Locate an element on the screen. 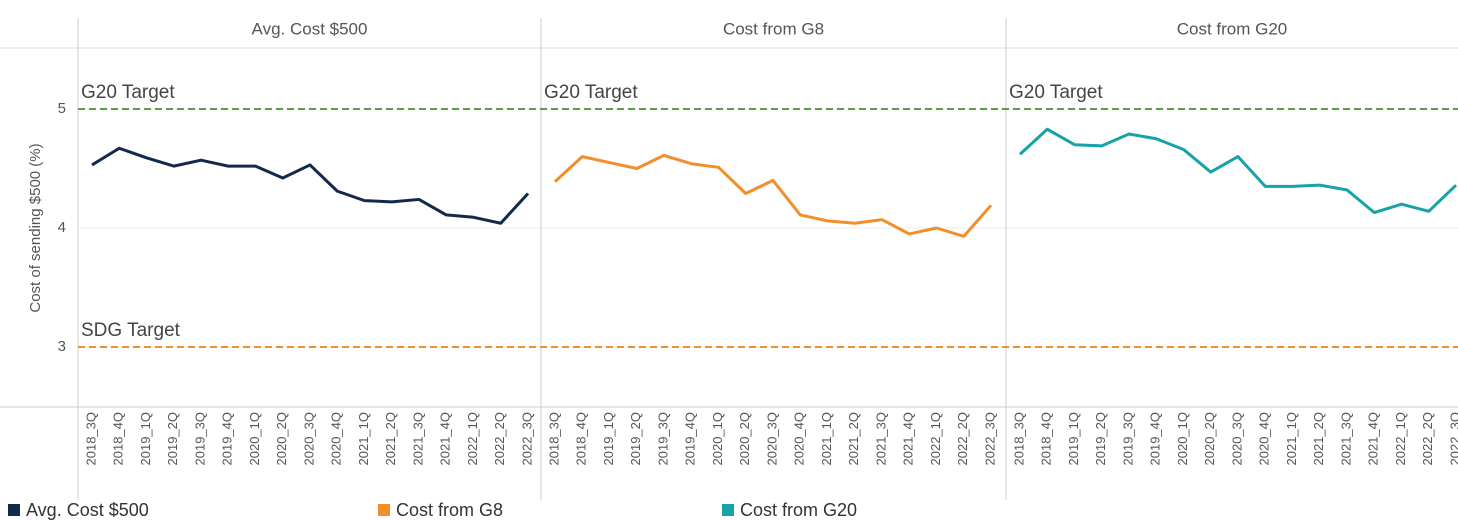 This screenshot has height=520, width=1458. legend-label: Cost from G8 is located at coordinates (449, 510).